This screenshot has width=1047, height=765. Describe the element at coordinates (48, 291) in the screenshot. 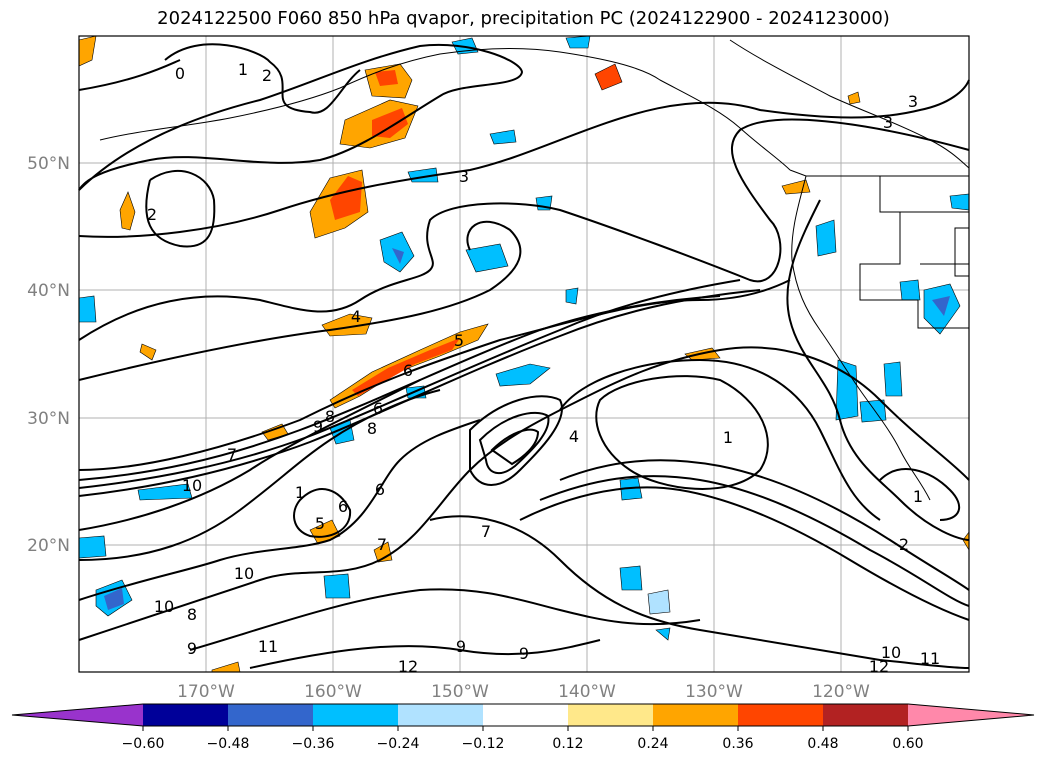

I see `lat-label: 40°N` at that location.